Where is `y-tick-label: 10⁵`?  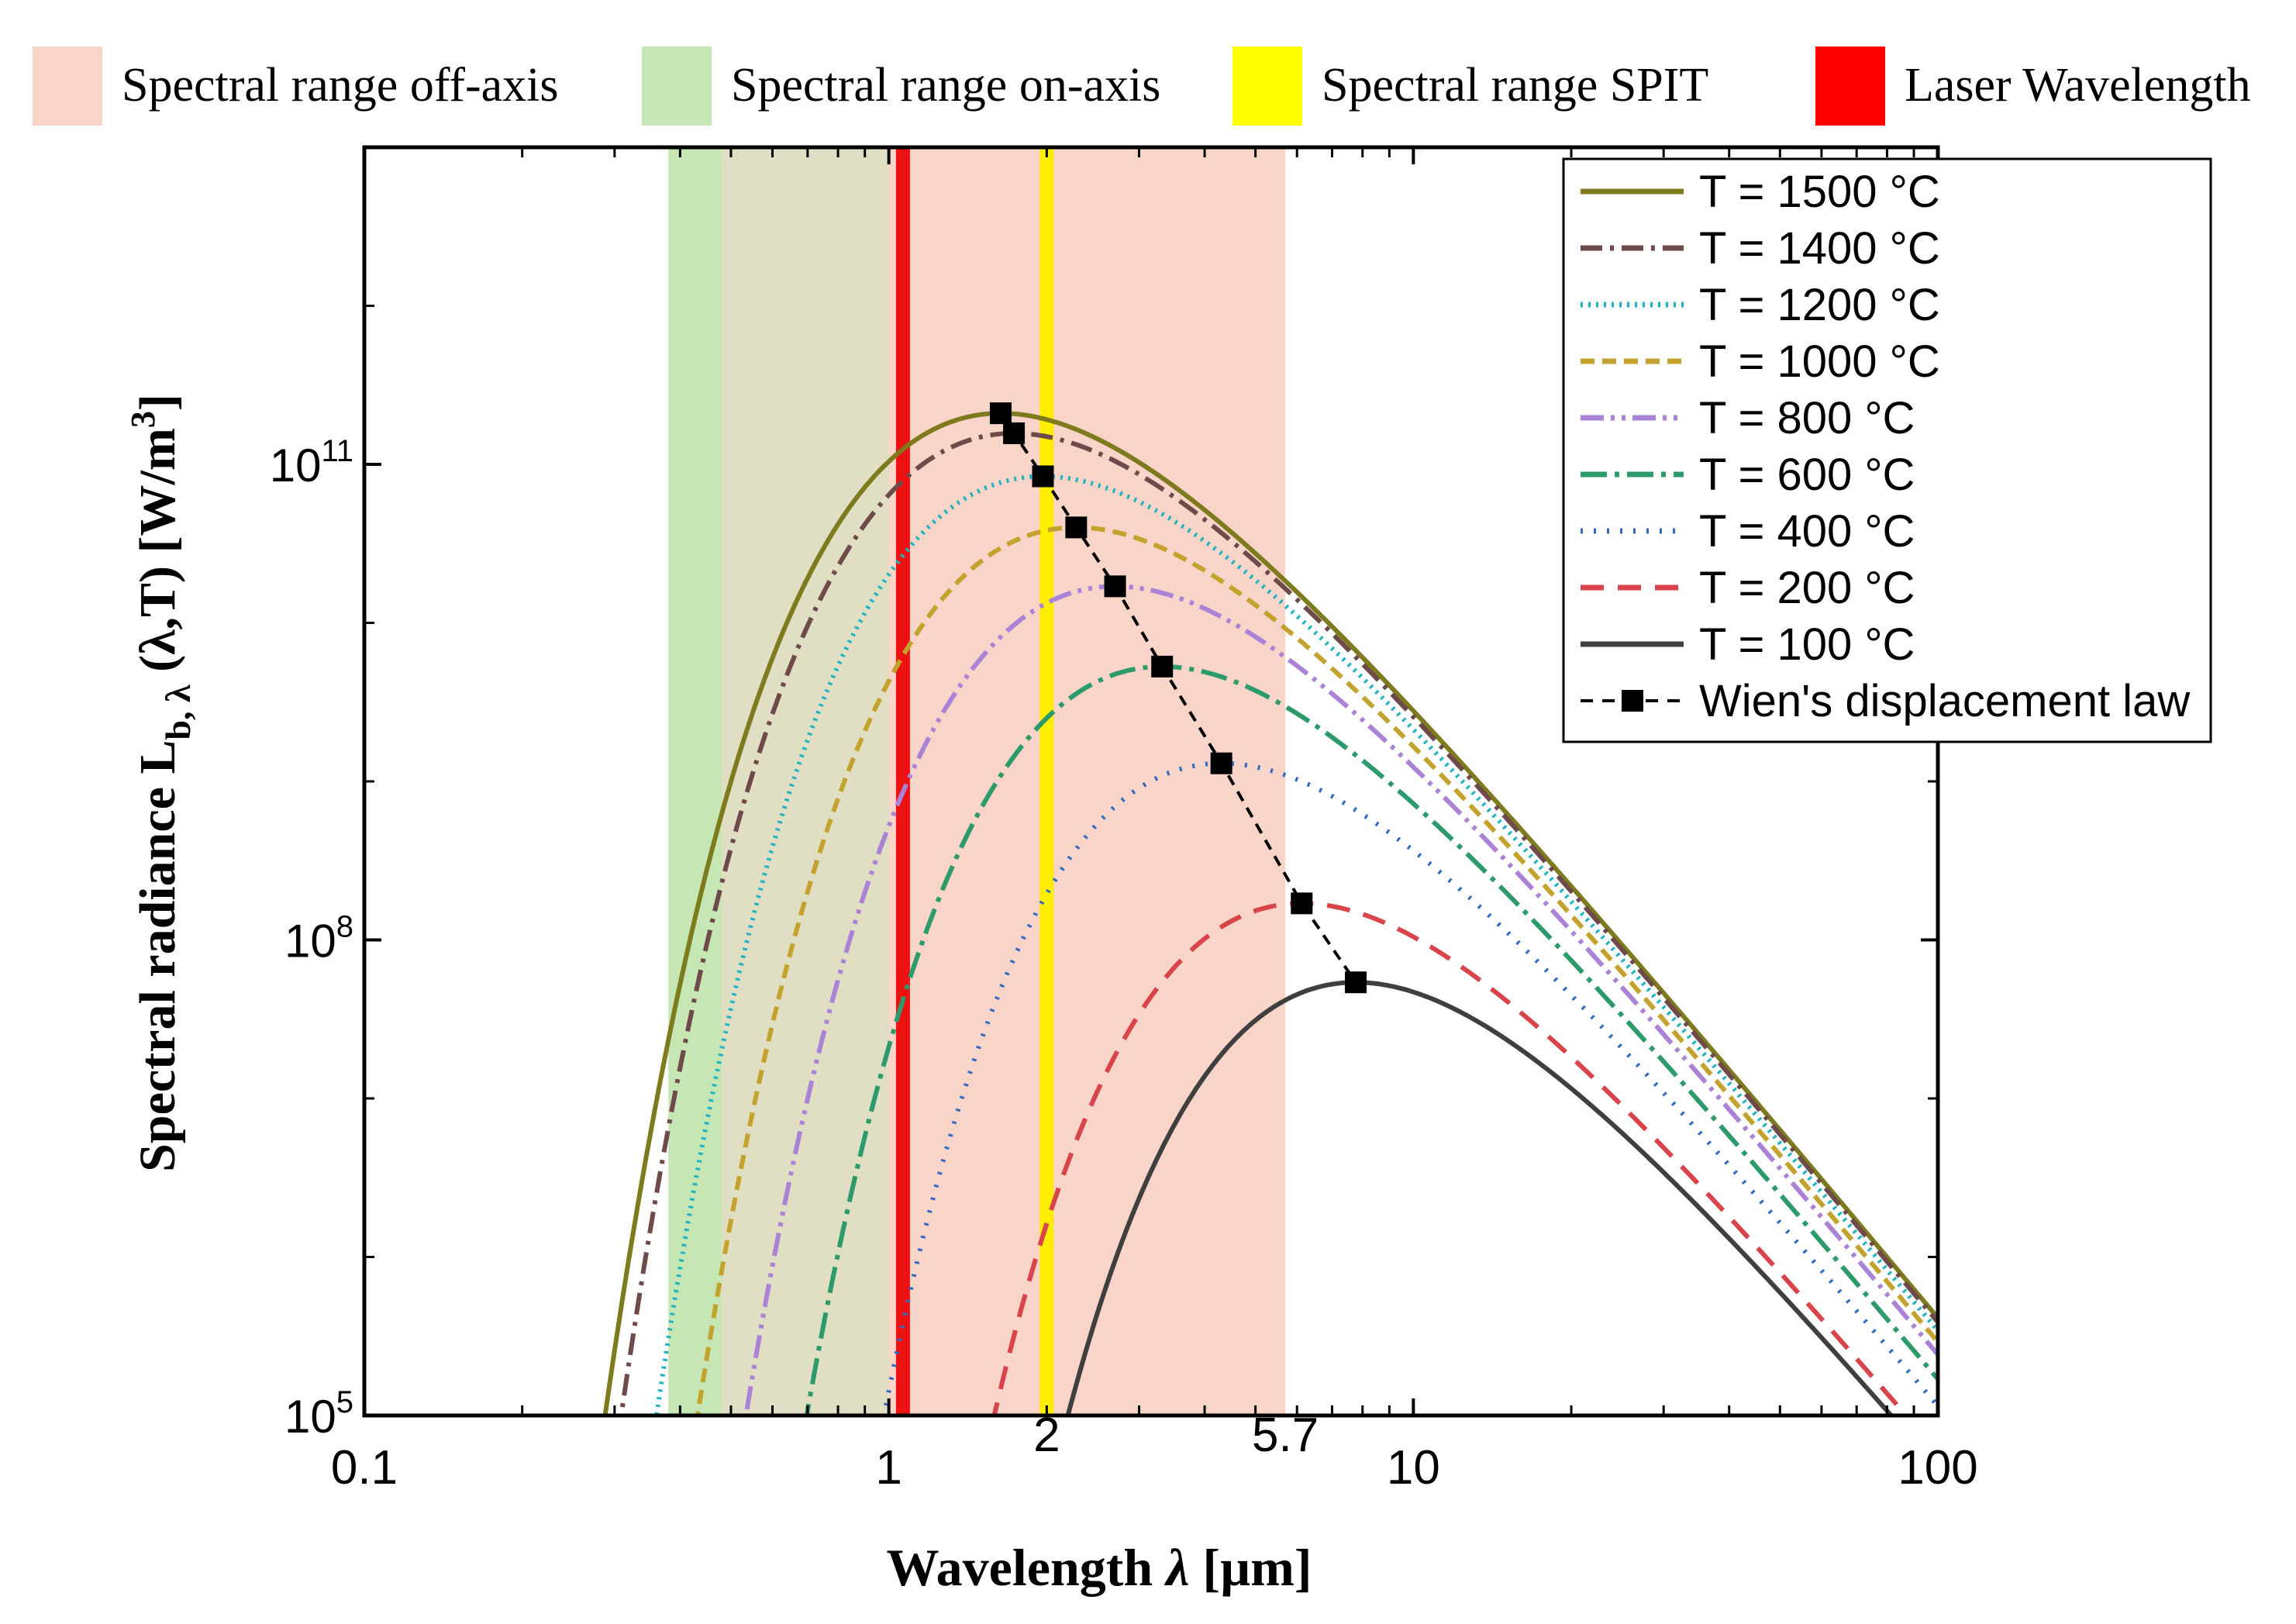 y-tick-label: 10⁵ is located at coordinates (318, 1414).